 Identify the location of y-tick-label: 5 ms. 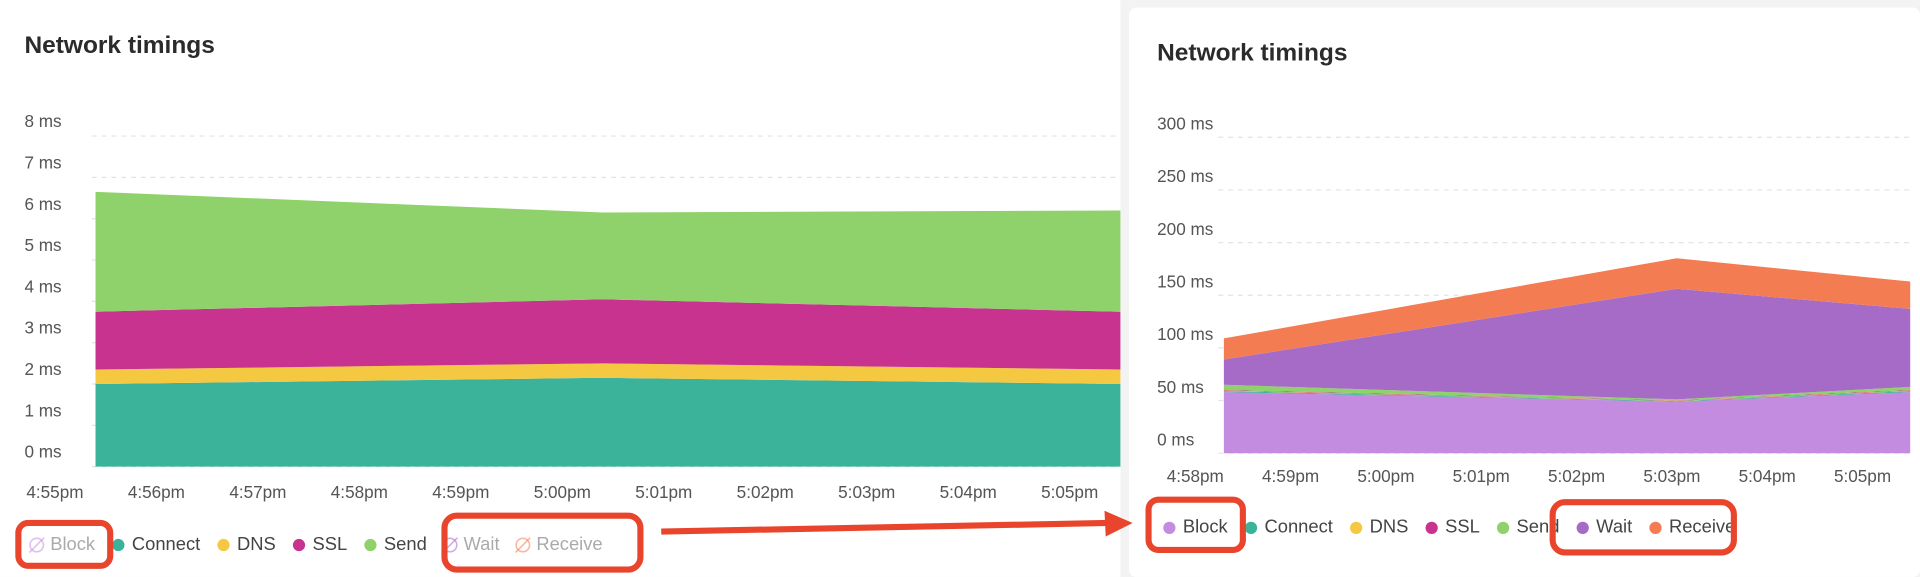
(42, 245).